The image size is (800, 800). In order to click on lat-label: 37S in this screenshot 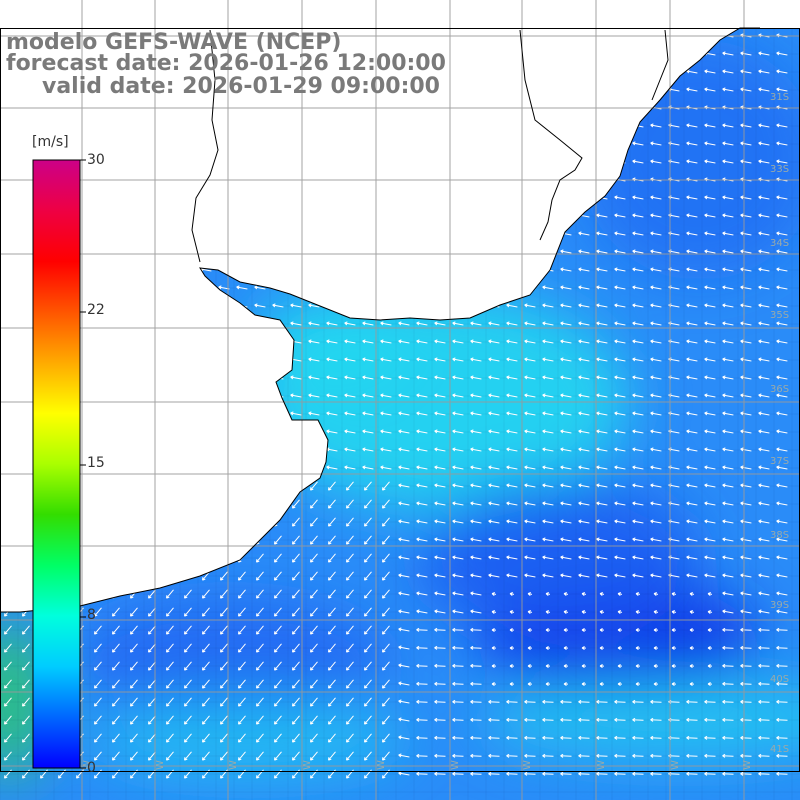, I will do `click(779, 461)`.